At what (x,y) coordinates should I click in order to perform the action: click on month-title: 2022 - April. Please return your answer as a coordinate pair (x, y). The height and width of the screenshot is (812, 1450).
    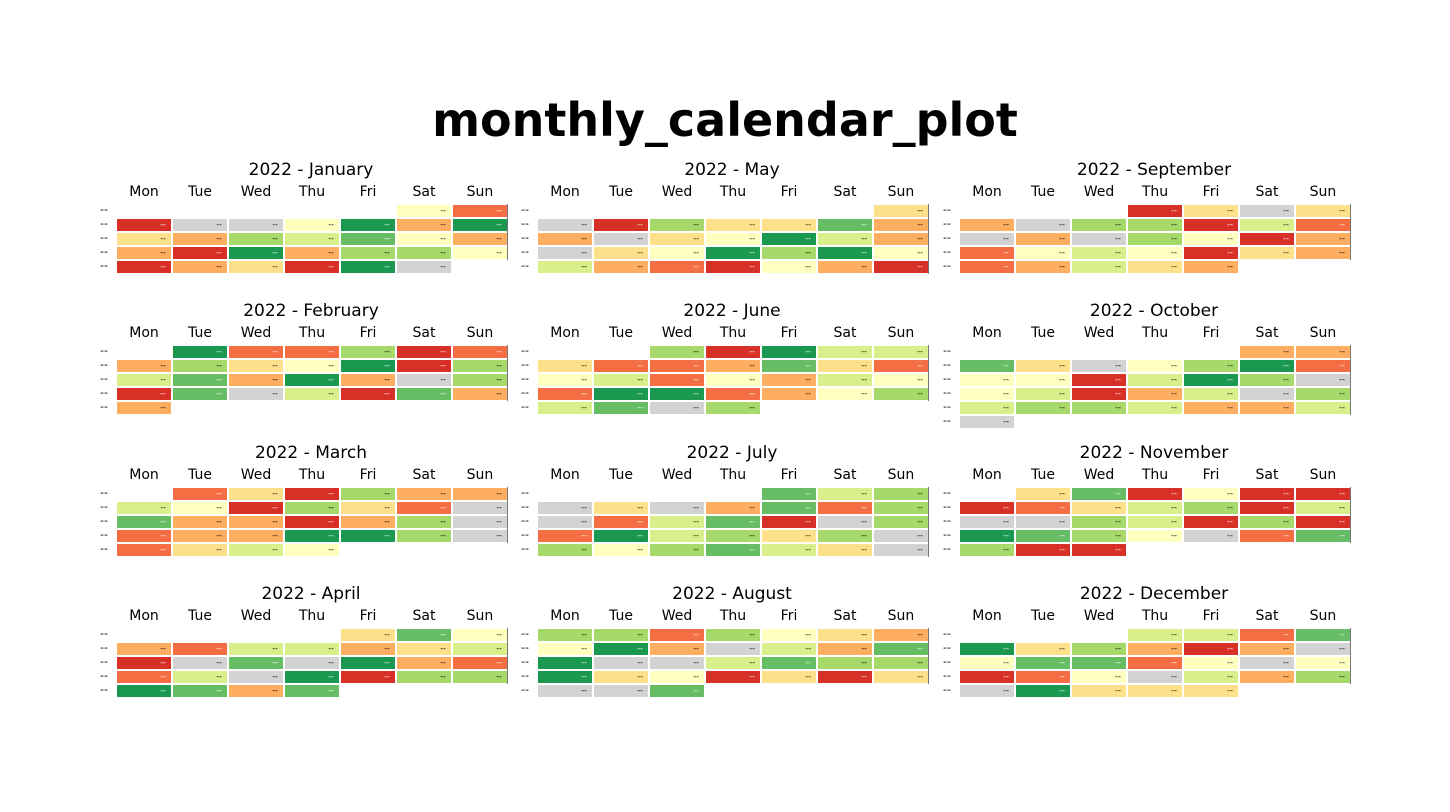
    Looking at the image, I should click on (311, 594).